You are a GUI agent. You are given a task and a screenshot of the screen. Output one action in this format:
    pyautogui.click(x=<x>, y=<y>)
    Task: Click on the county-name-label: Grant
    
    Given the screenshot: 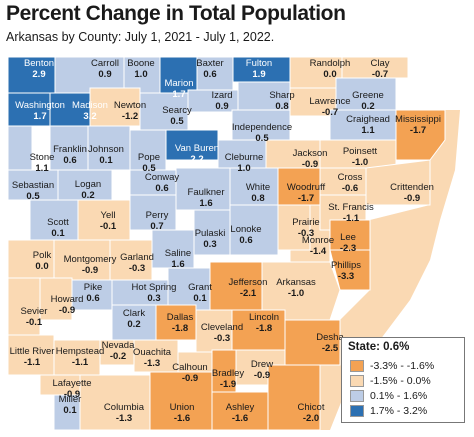 What is the action you would take?
    pyautogui.click(x=200, y=287)
    